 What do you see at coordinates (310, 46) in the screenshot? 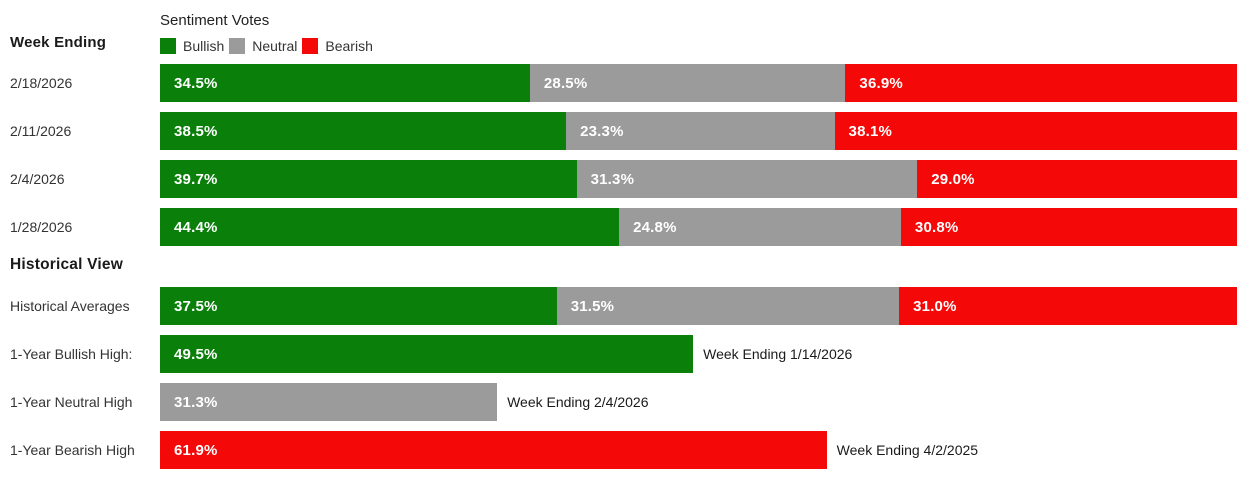
I see `bearish-legend-swatch-icon` at bounding box center [310, 46].